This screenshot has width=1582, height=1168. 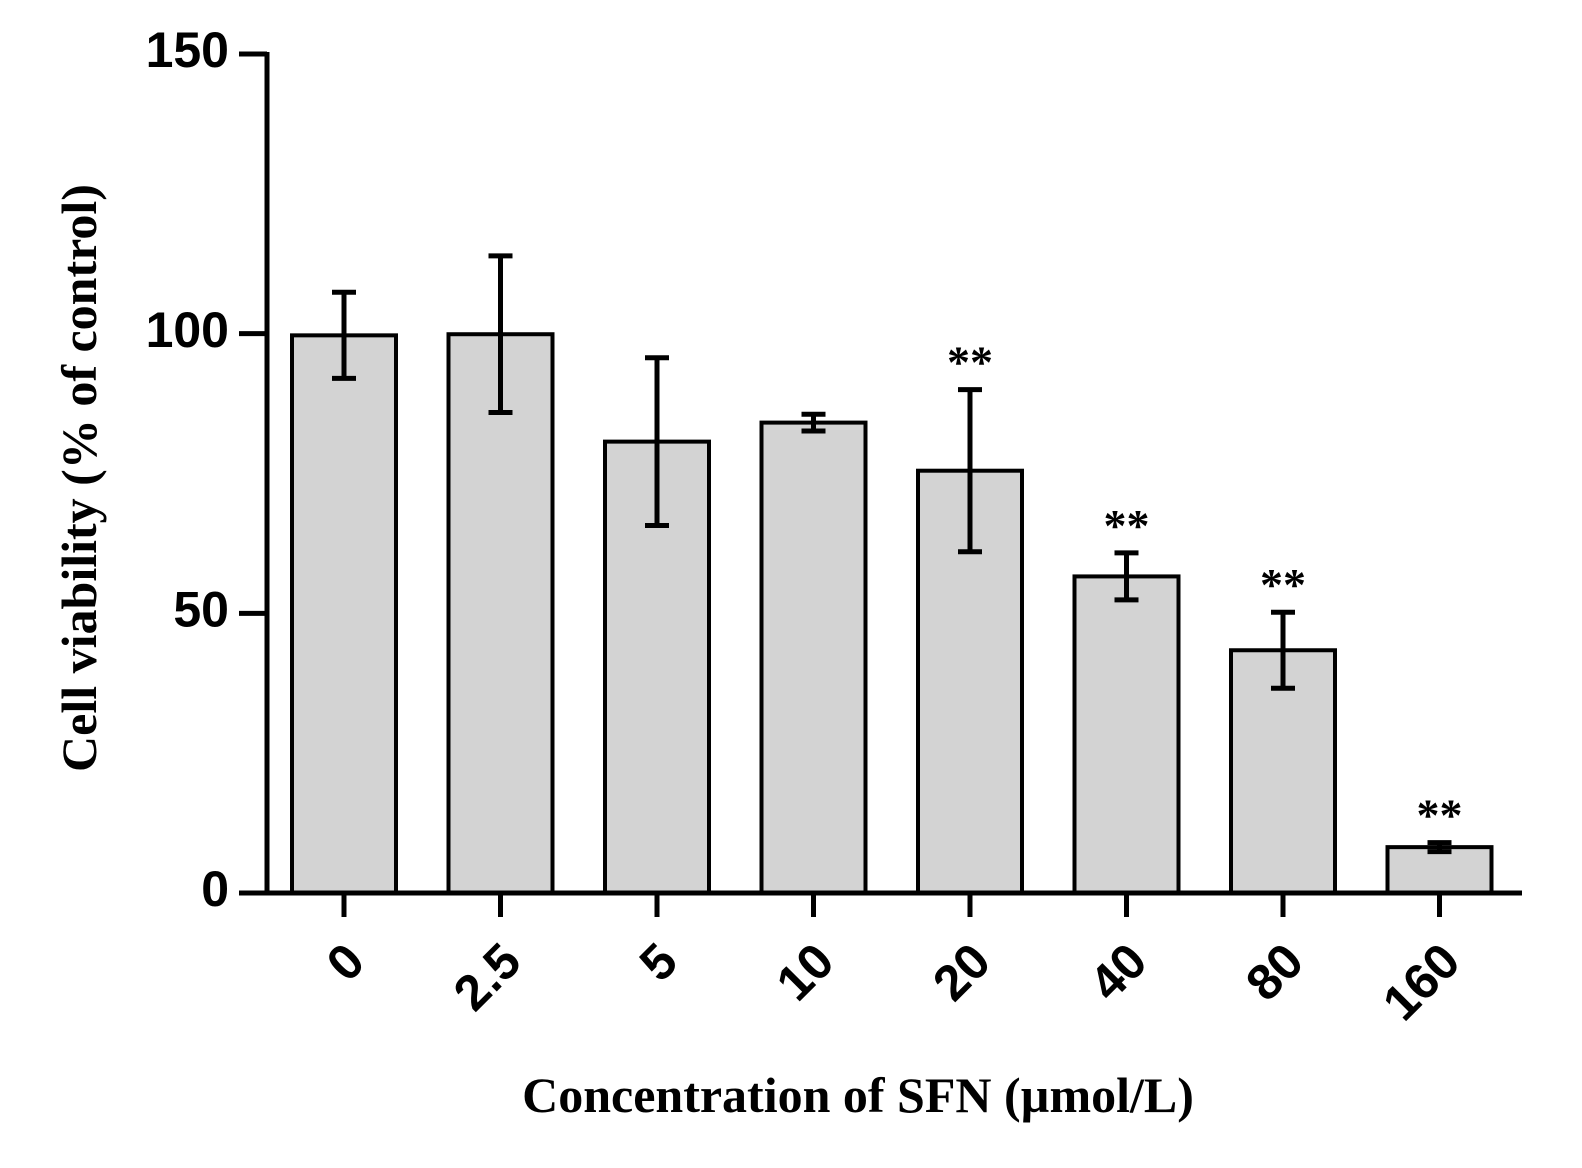 What do you see at coordinates (500, 613) in the screenshot?
I see `bar-2.5` at bounding box center [500, 613].